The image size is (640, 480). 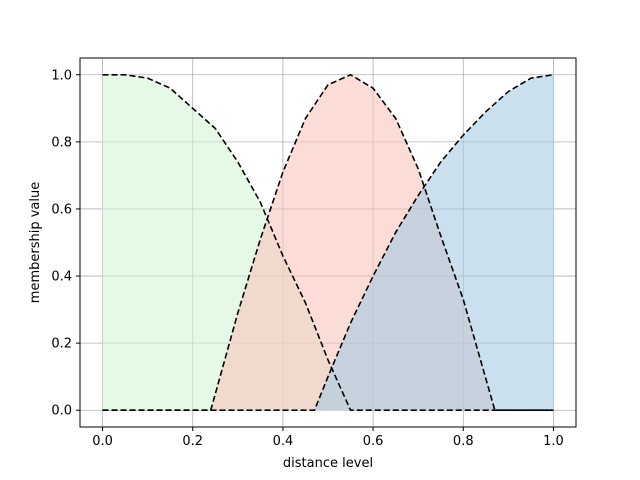 I want to click on y-tick-label: 0.2, so click(x=61, y=344).